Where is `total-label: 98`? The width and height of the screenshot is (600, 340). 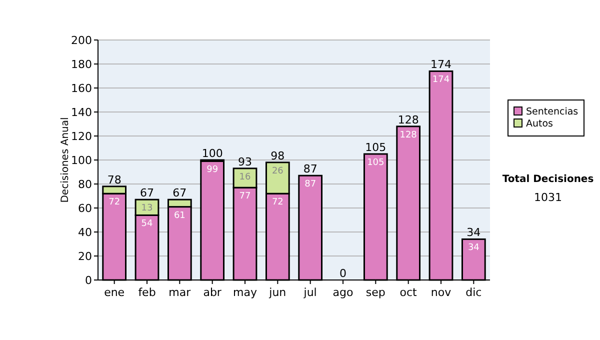 total-label: 98 is located at coordinates (277, 155).